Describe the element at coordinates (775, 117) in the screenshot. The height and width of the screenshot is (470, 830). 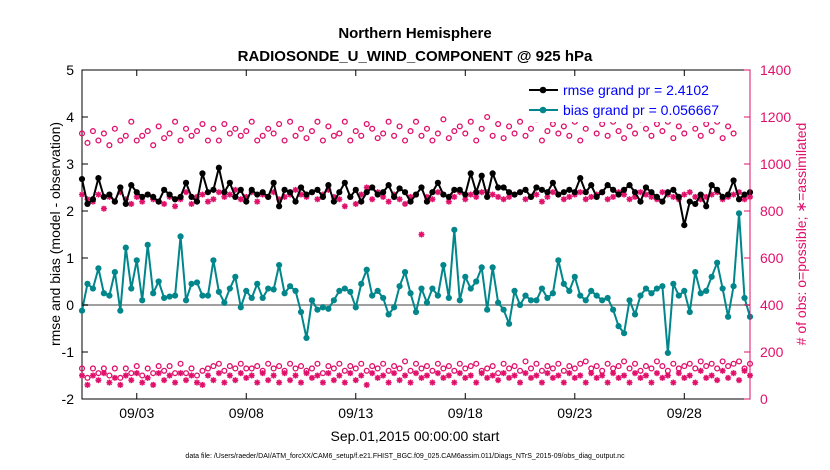
I see `y-right-tick-label: 1200` at that location.